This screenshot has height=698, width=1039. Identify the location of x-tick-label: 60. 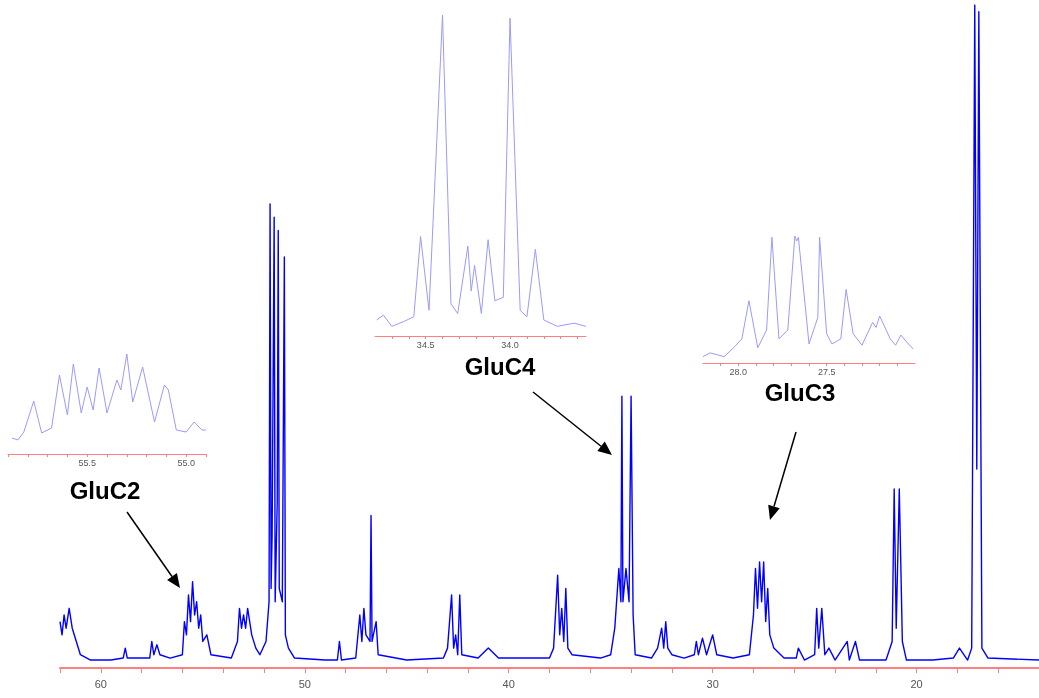
(100, 683).